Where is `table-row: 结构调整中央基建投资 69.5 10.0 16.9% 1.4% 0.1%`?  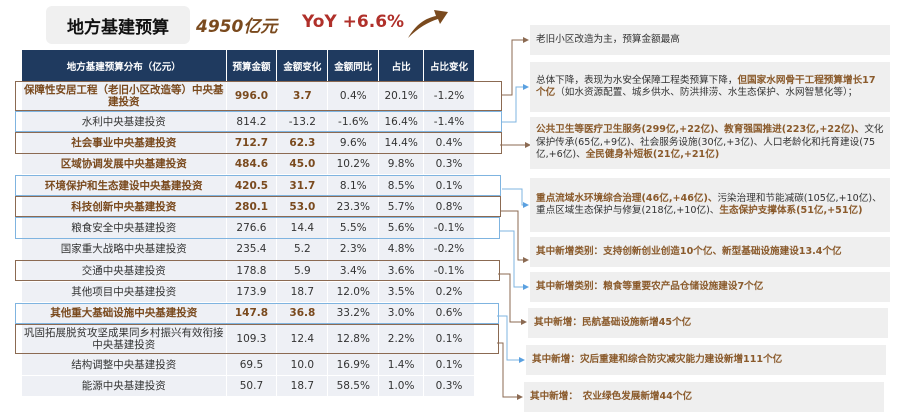 table-row: 结构调整中央基建投资 69.5 10.0 16.9% 1.4% 0.1% is located at coordinates (248, 364).